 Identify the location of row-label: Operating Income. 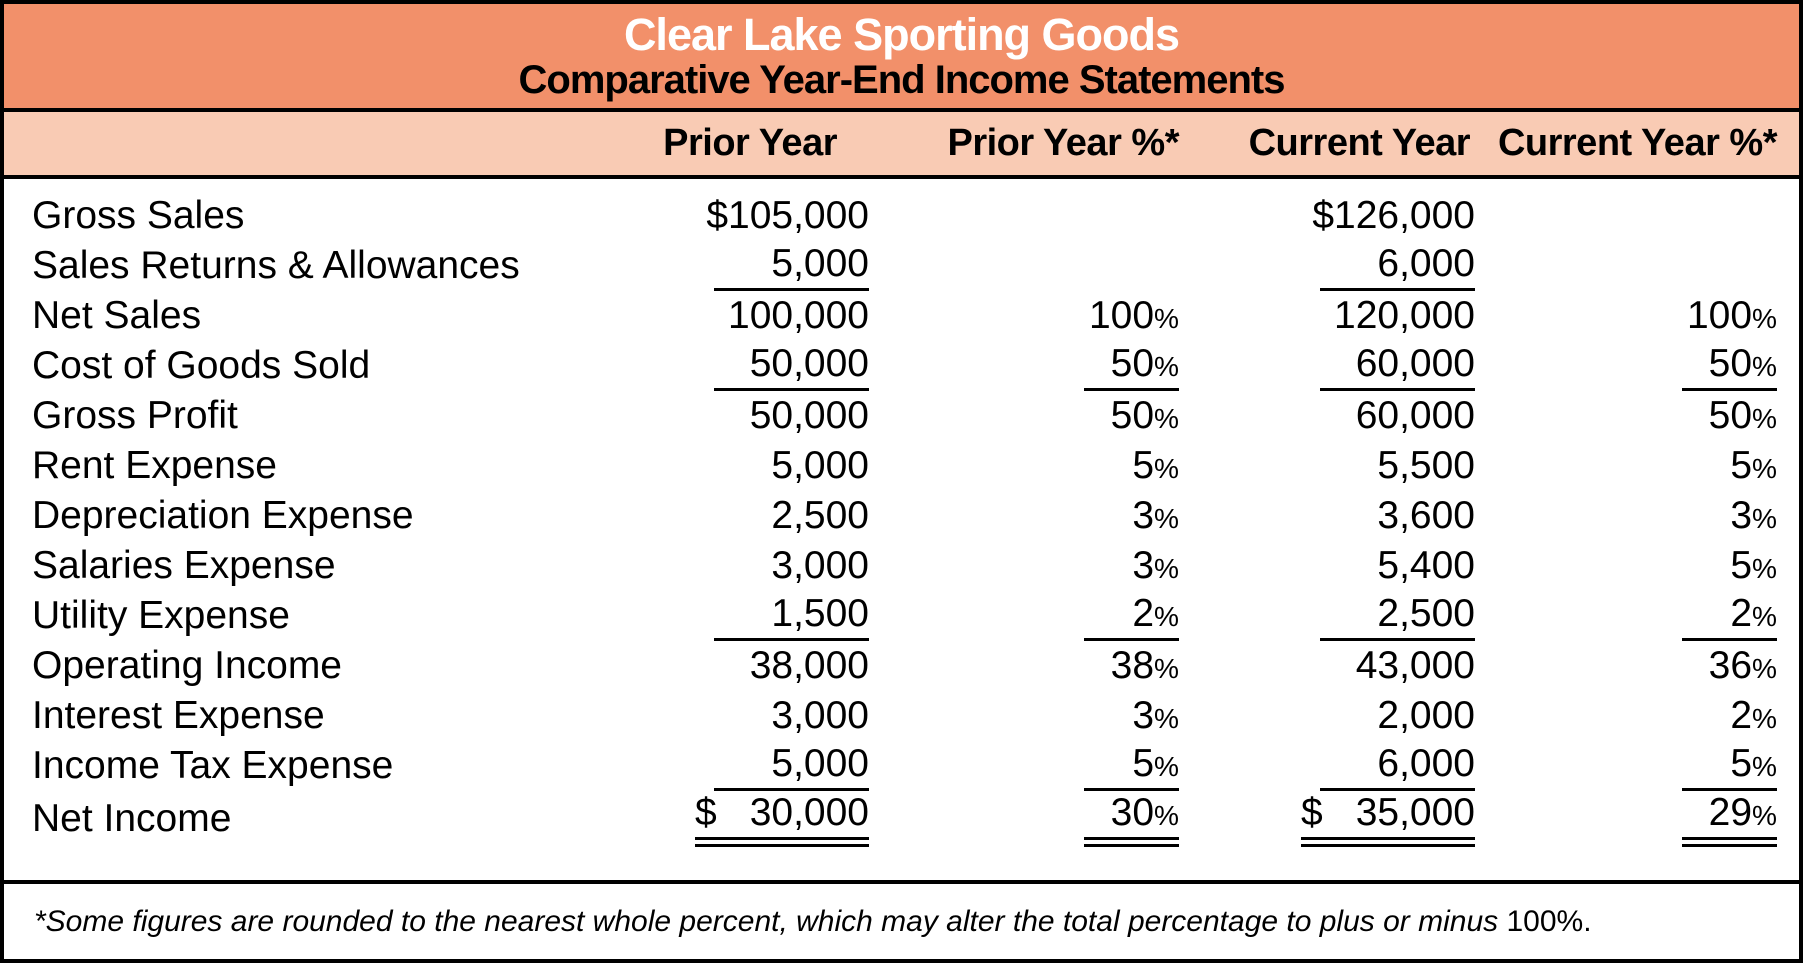
(187, 665).